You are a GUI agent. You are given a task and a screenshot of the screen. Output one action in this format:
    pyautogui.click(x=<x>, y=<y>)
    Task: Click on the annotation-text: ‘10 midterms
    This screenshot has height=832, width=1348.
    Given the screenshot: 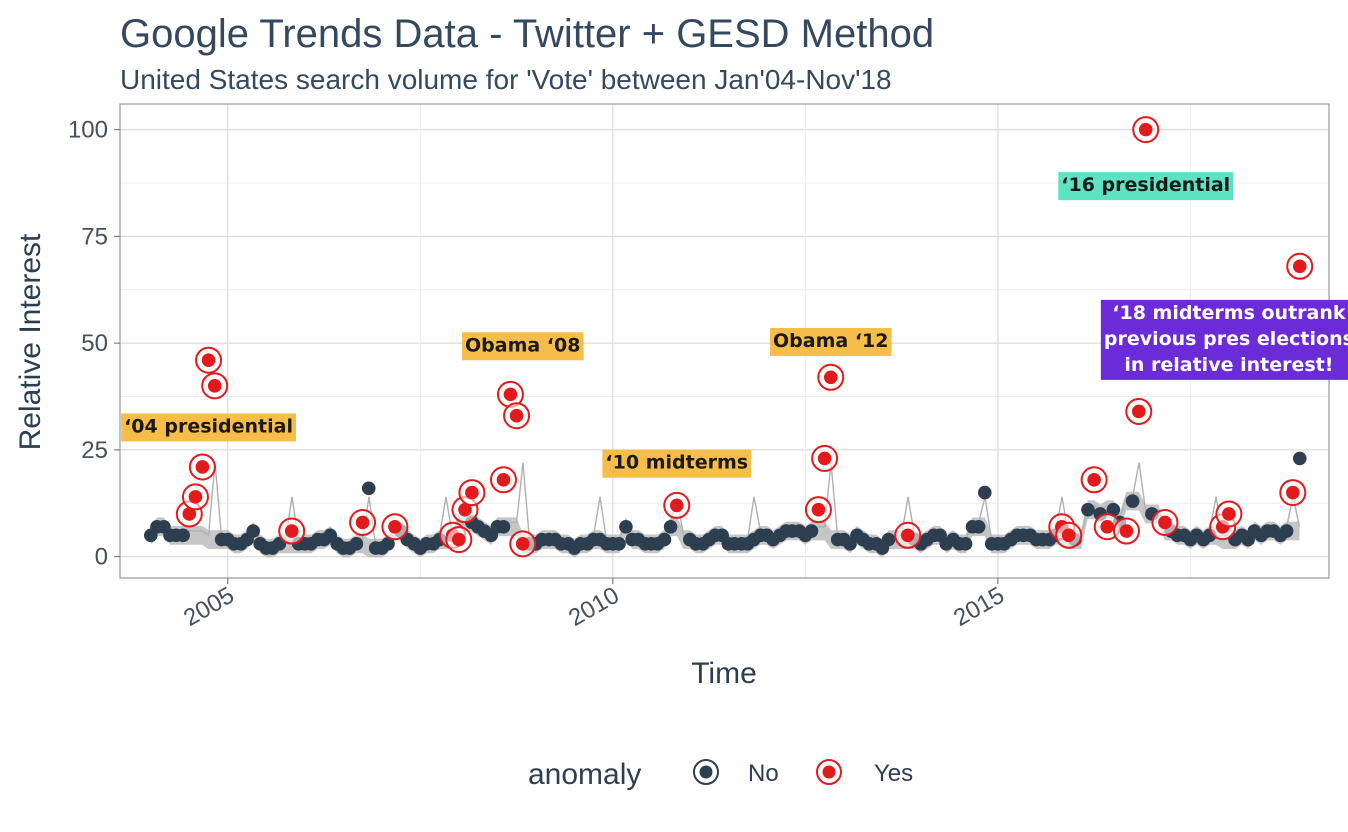 What is the action you would take?
    pyautogui.click(x=676, y=463)
    